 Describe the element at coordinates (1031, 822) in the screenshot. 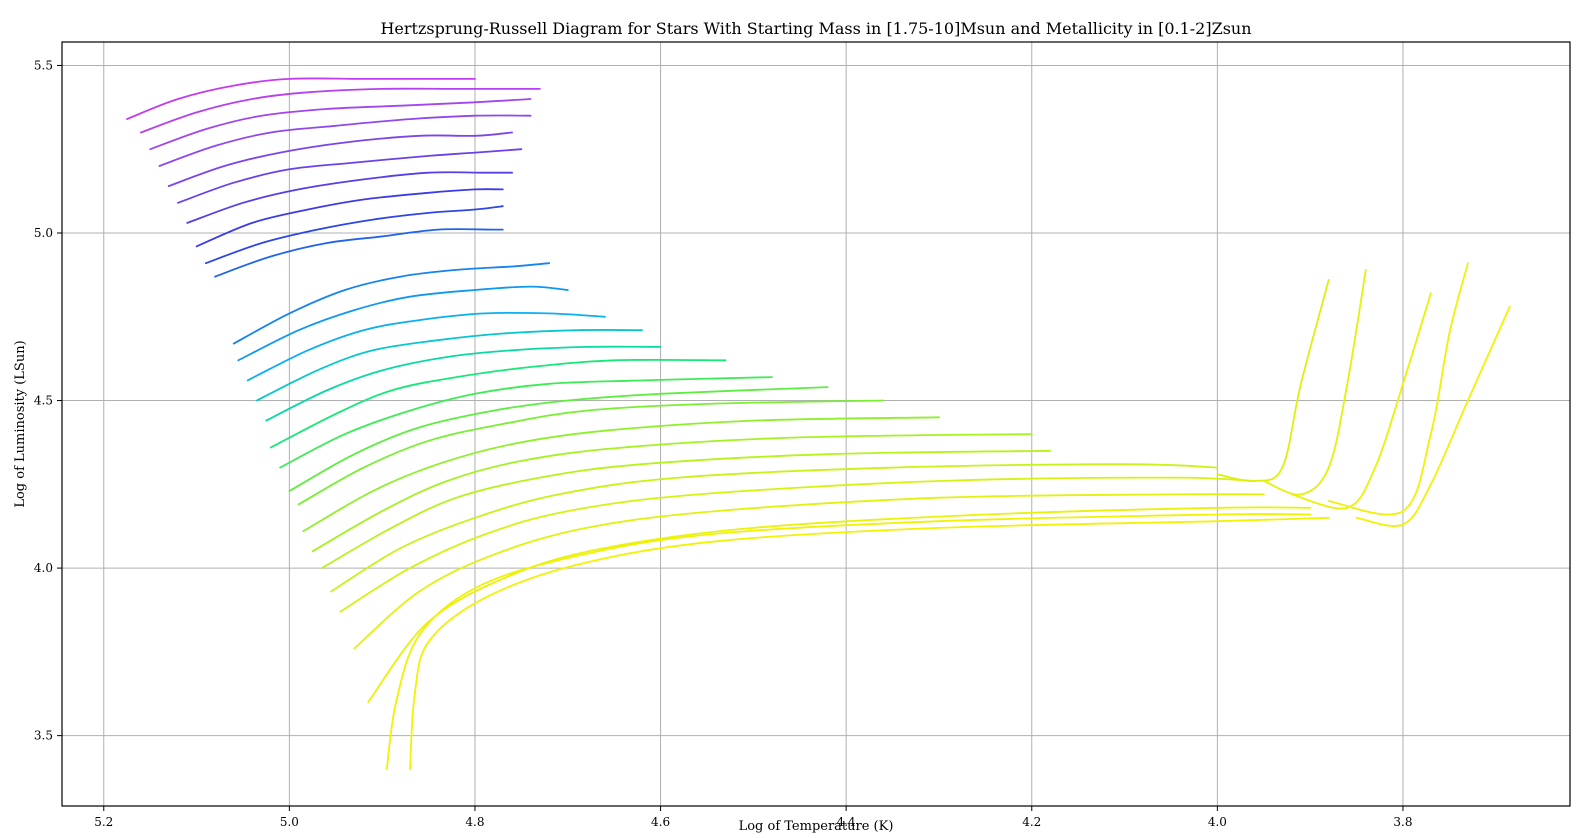

I see `x-tick-label: 4.2` at that location.